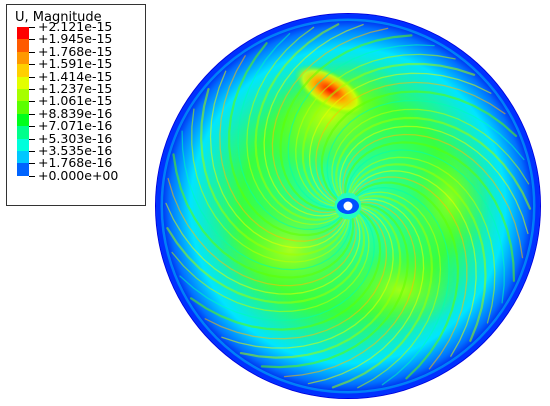 The image size is (550, 406). I want to click on legend-row: +1.768e-16, so click(80, 166).